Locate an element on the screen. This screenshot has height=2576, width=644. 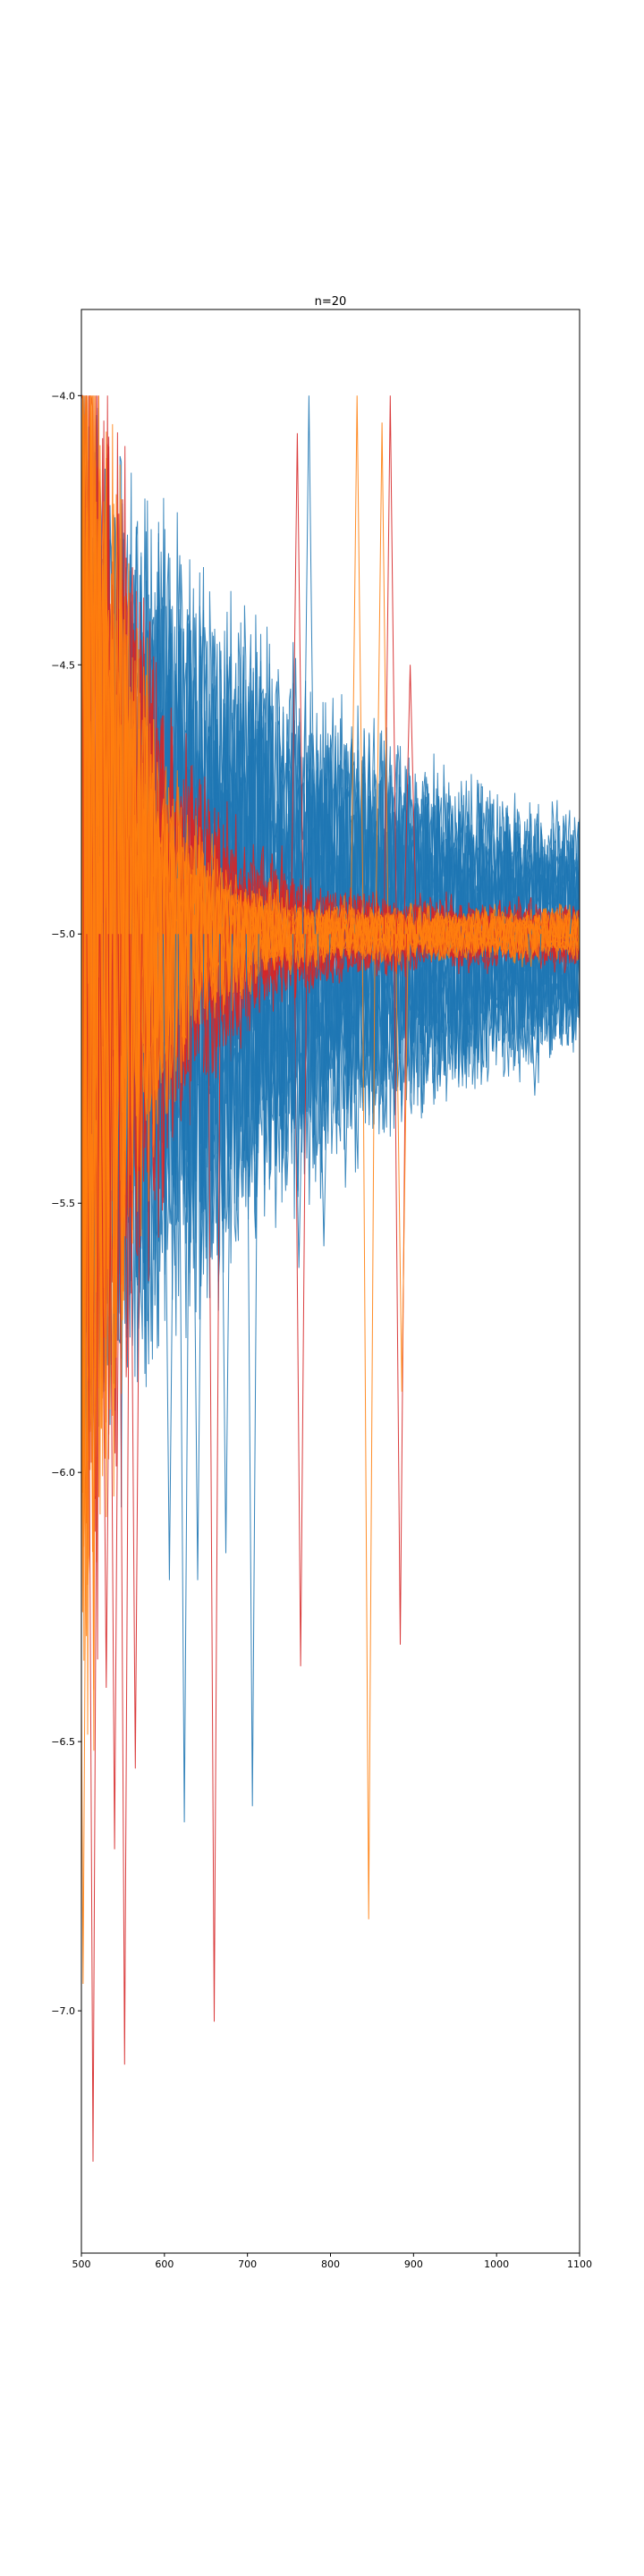
x-tick-label: 600 is located at coordinates (164, 2264).